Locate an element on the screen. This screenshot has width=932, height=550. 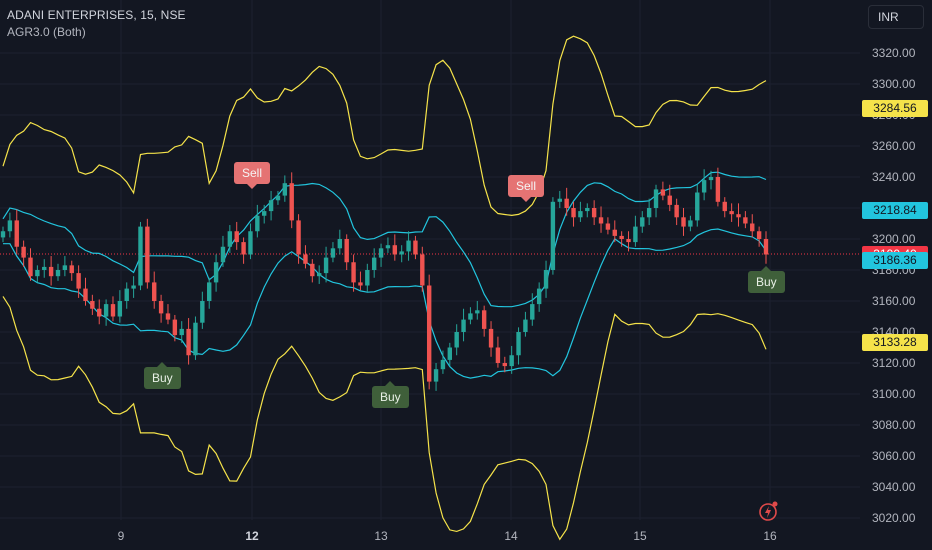
time-tick-label: 9 is located at coordinates (121, 536).